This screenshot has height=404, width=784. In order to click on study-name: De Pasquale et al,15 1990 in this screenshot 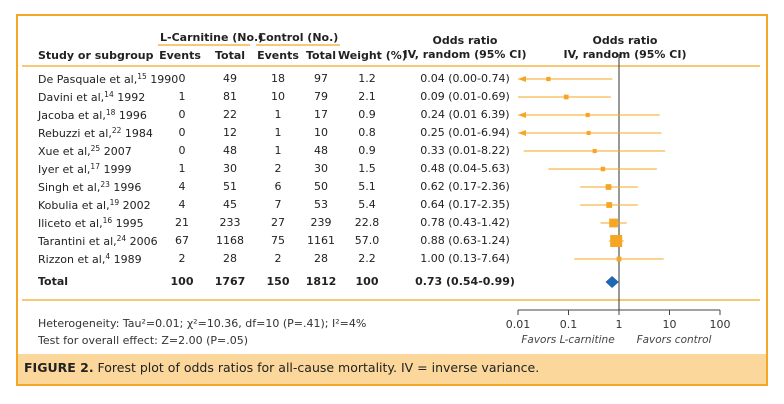, I will do `click(108, 79)`.